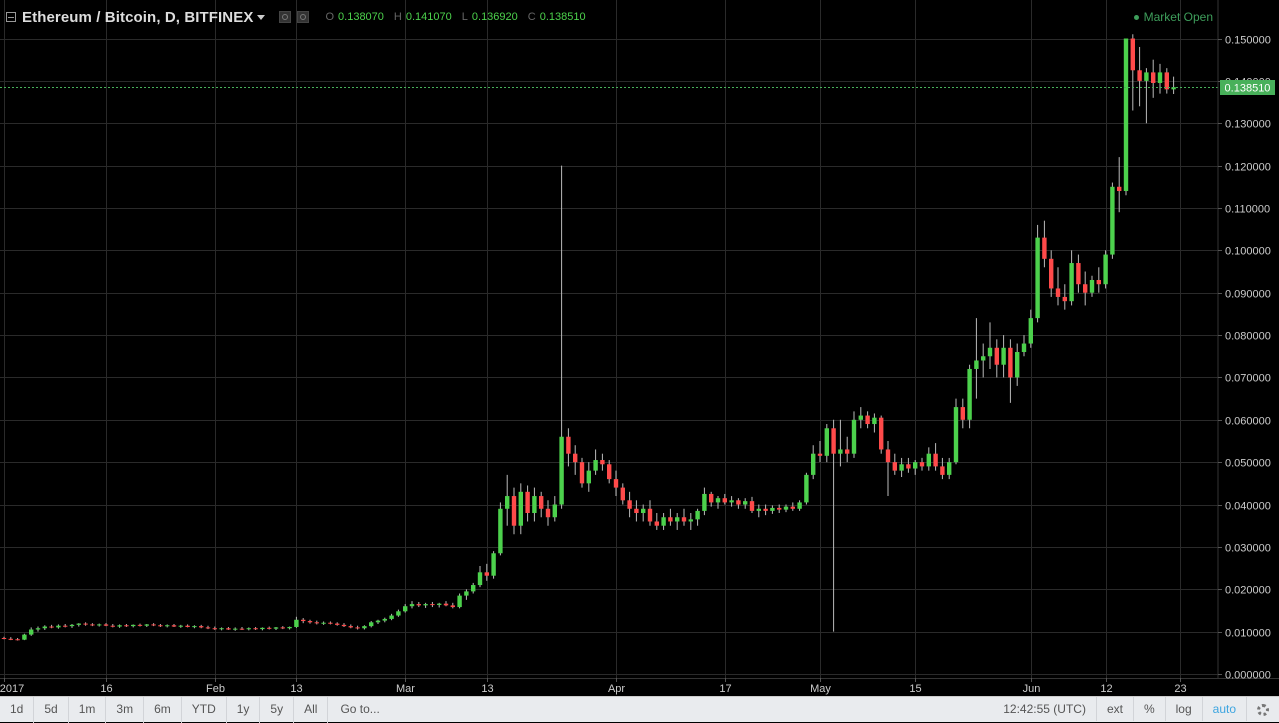 Image resolution: width=1279 pixels, height=723 pixels. What do you see at coordinates (125, 709) in the screenshot?
I see `range-button-3m: 3m` at bounding box center [125, 709].